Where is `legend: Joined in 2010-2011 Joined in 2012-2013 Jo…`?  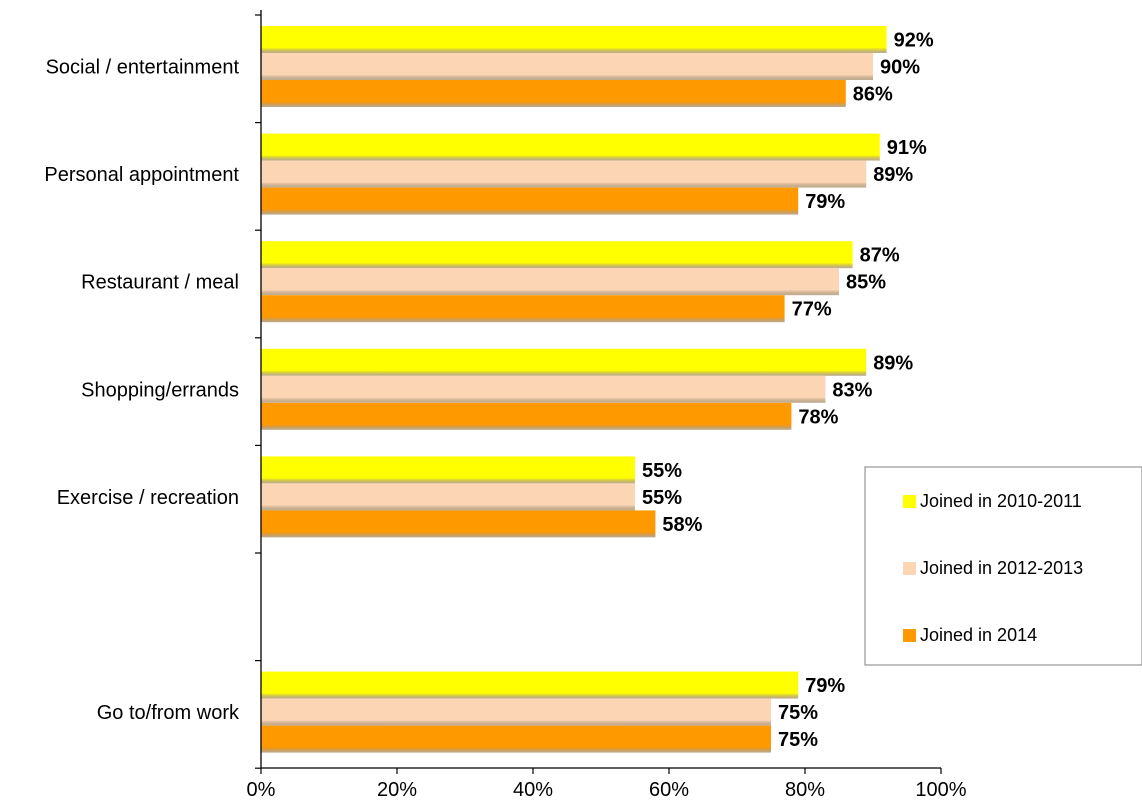 legend: Joined in 2010-2011 Joined in 2012-2013 Jo… is located at coordinates (1003, 566).